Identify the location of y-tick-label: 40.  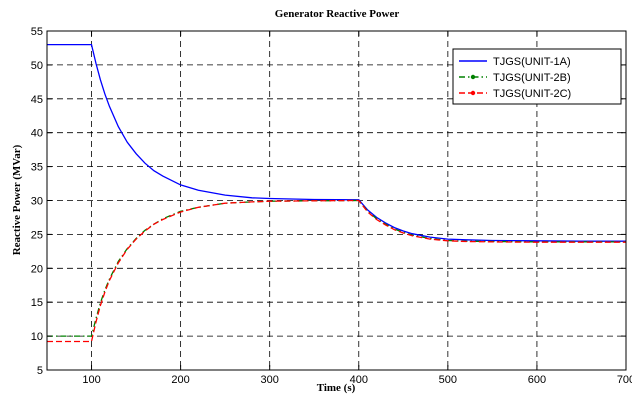
(37, 134).